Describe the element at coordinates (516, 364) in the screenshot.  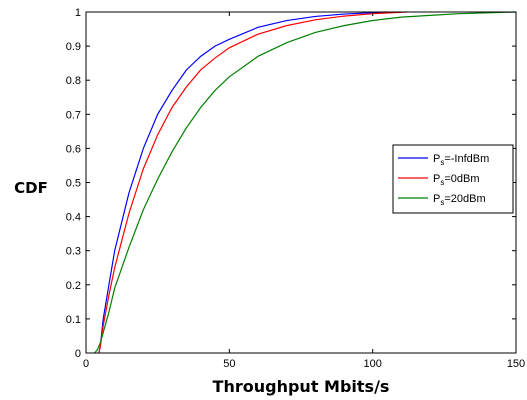
I see `x-tick-label: 150` at that location.